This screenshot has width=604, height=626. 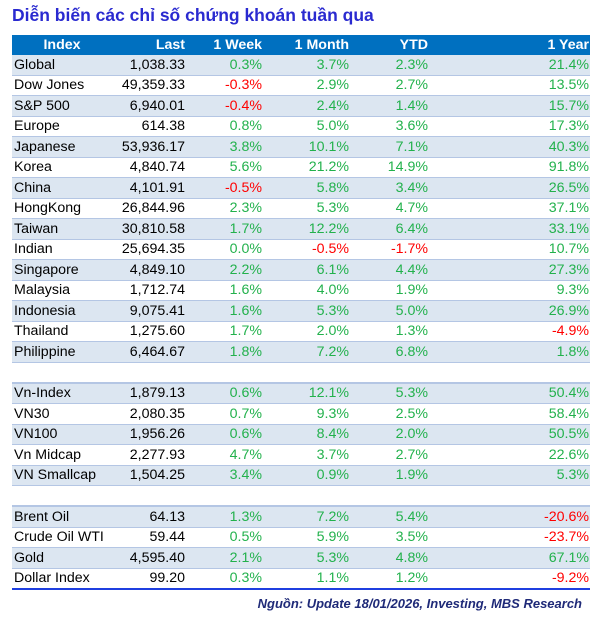 I want to click on month-change: 5.9%, so click(x=306, y=537).